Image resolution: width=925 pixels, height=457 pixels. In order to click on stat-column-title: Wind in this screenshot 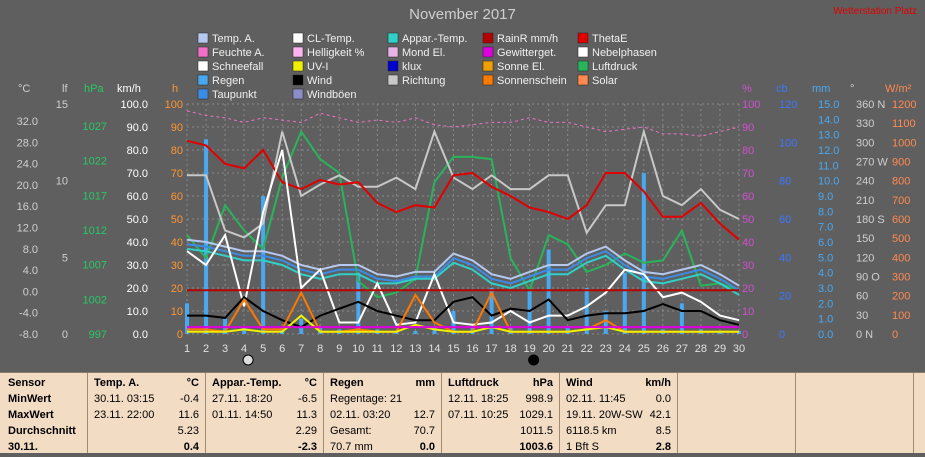, I will do `click(579, 383)`.